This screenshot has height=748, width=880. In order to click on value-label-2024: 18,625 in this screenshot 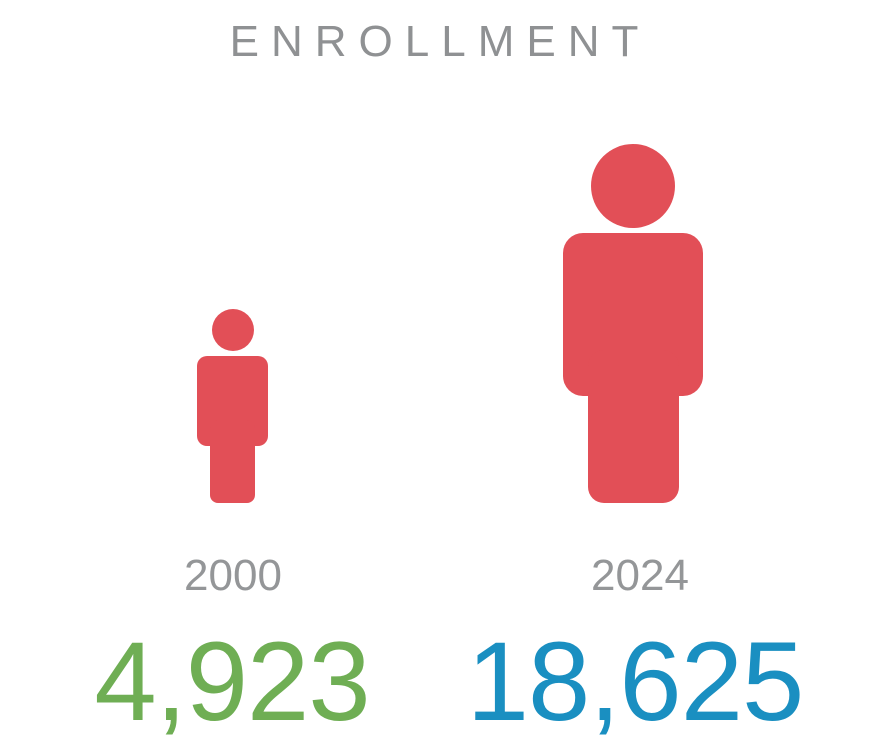, I will do `click(635, 681)`.